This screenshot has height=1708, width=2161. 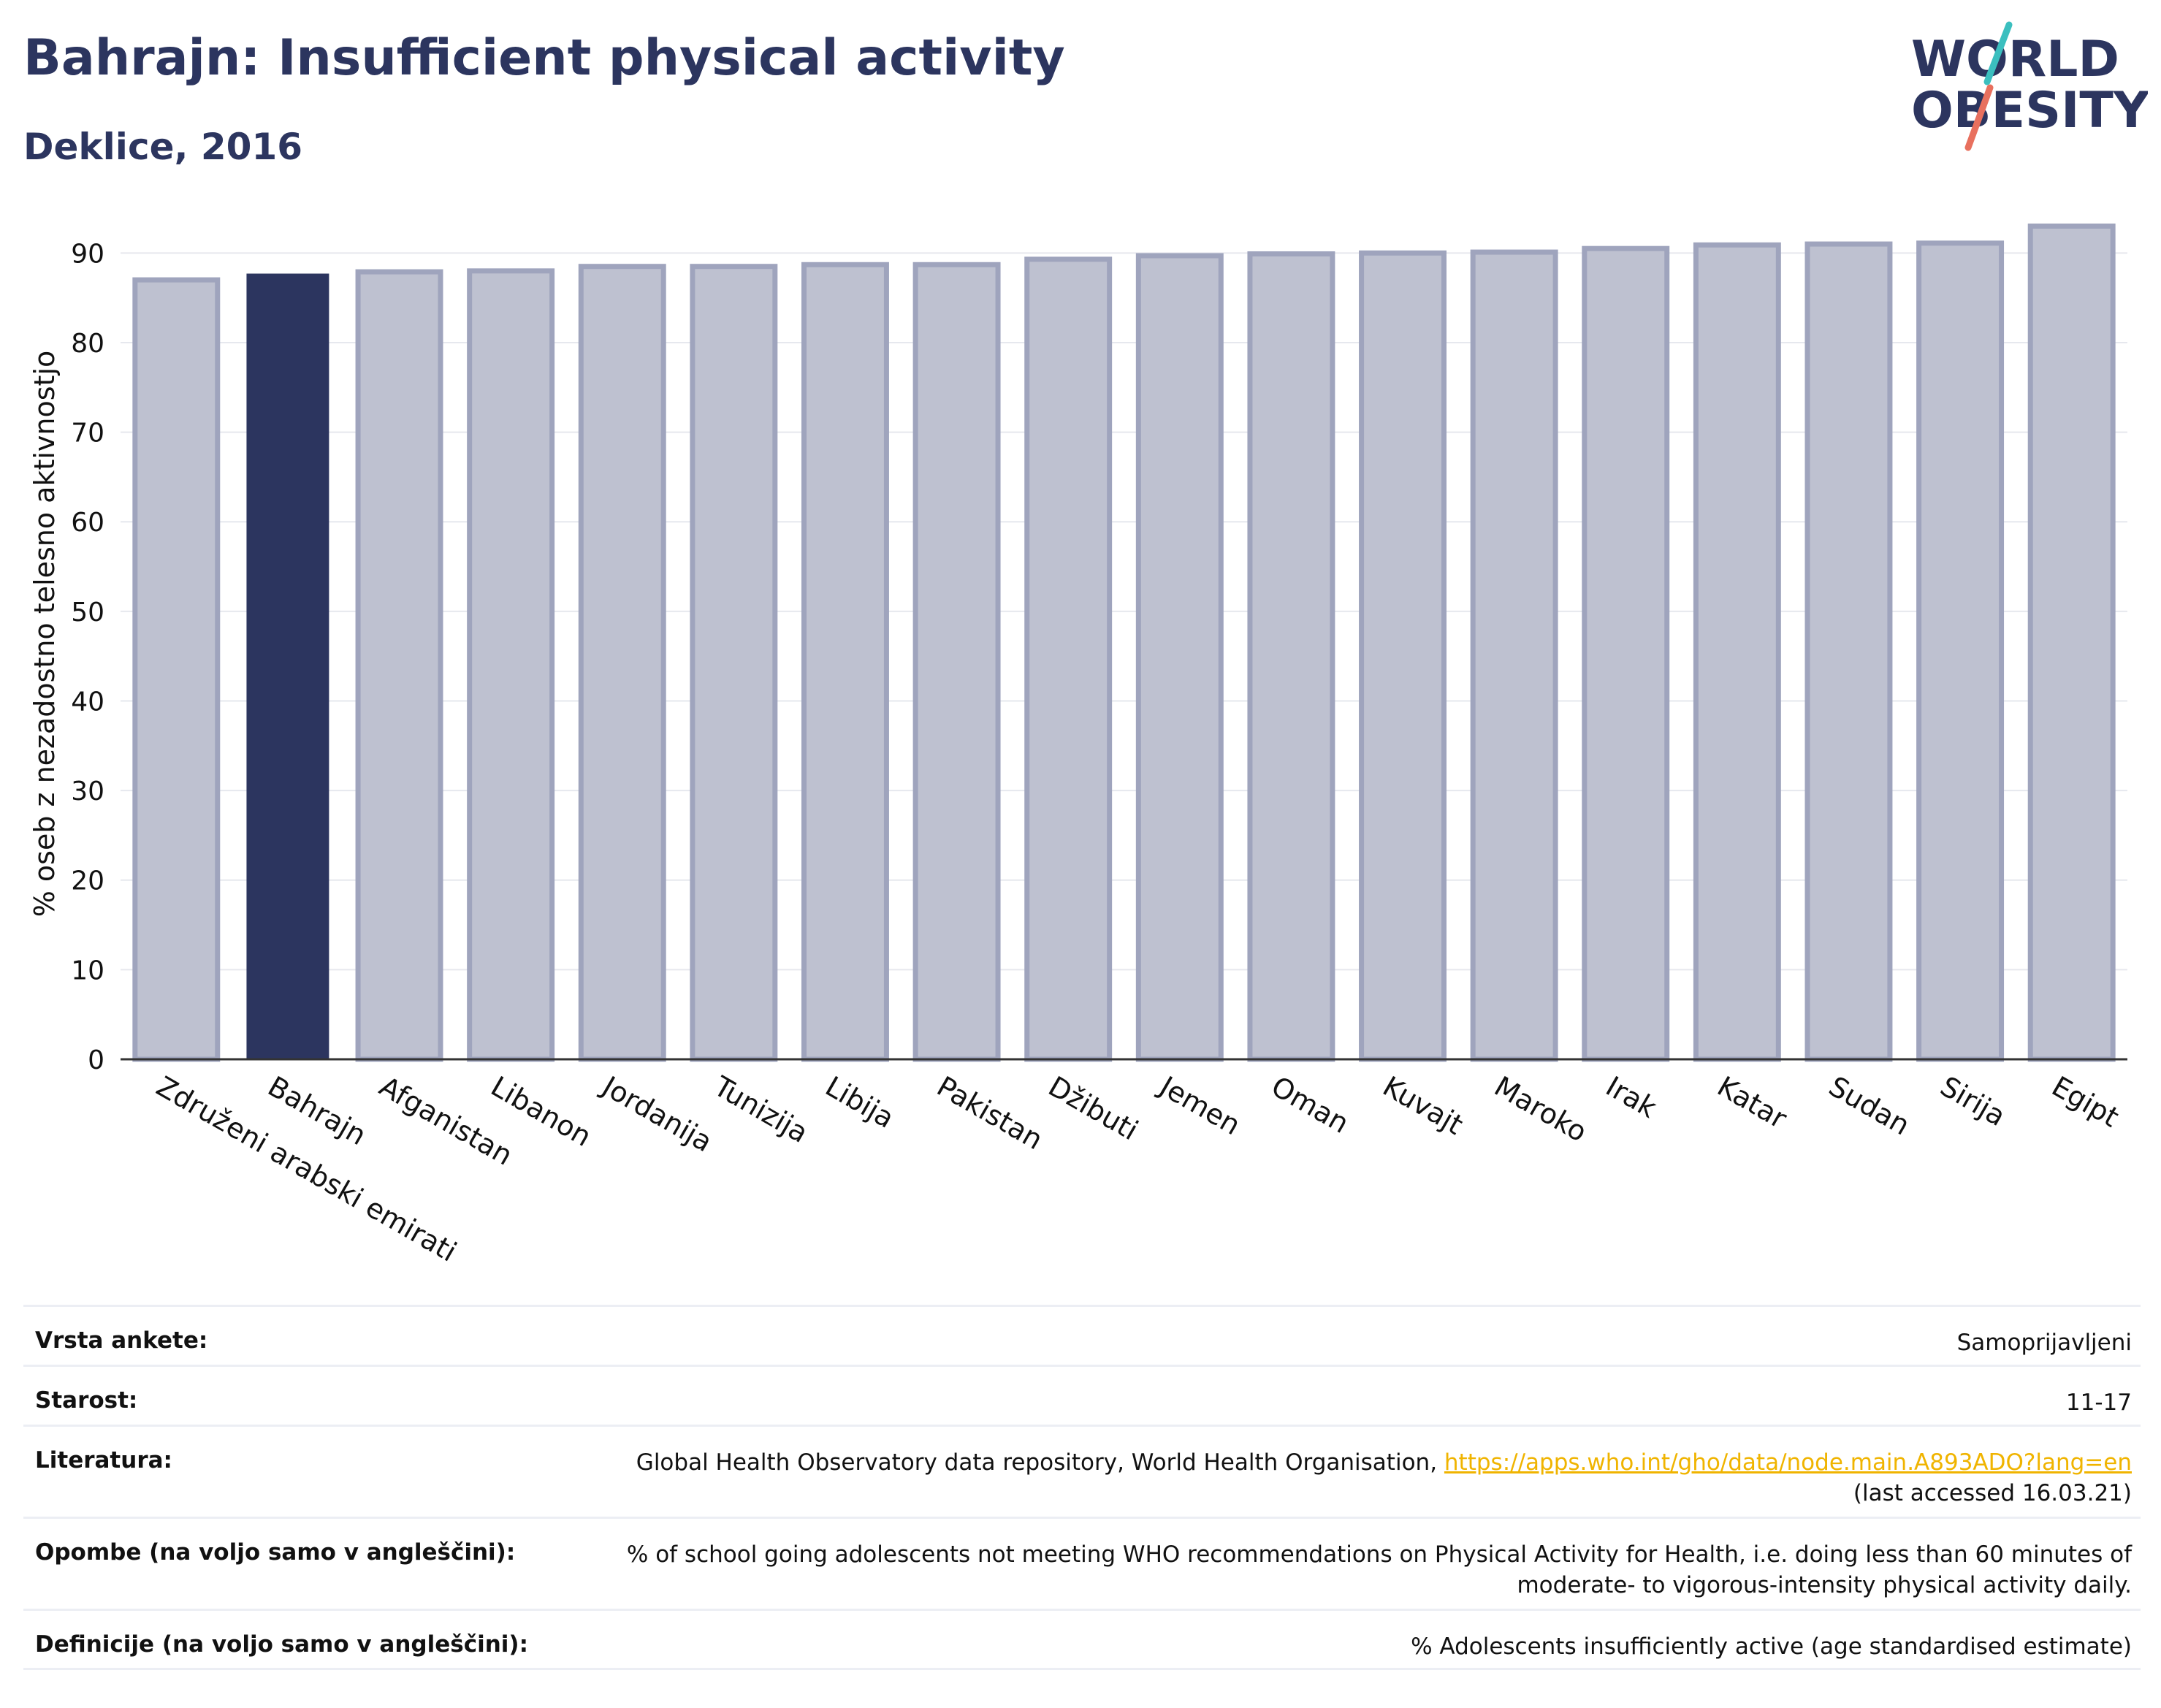 I want to click on x-tick-label: Kuvajt, so click(x=1423, y=1105).